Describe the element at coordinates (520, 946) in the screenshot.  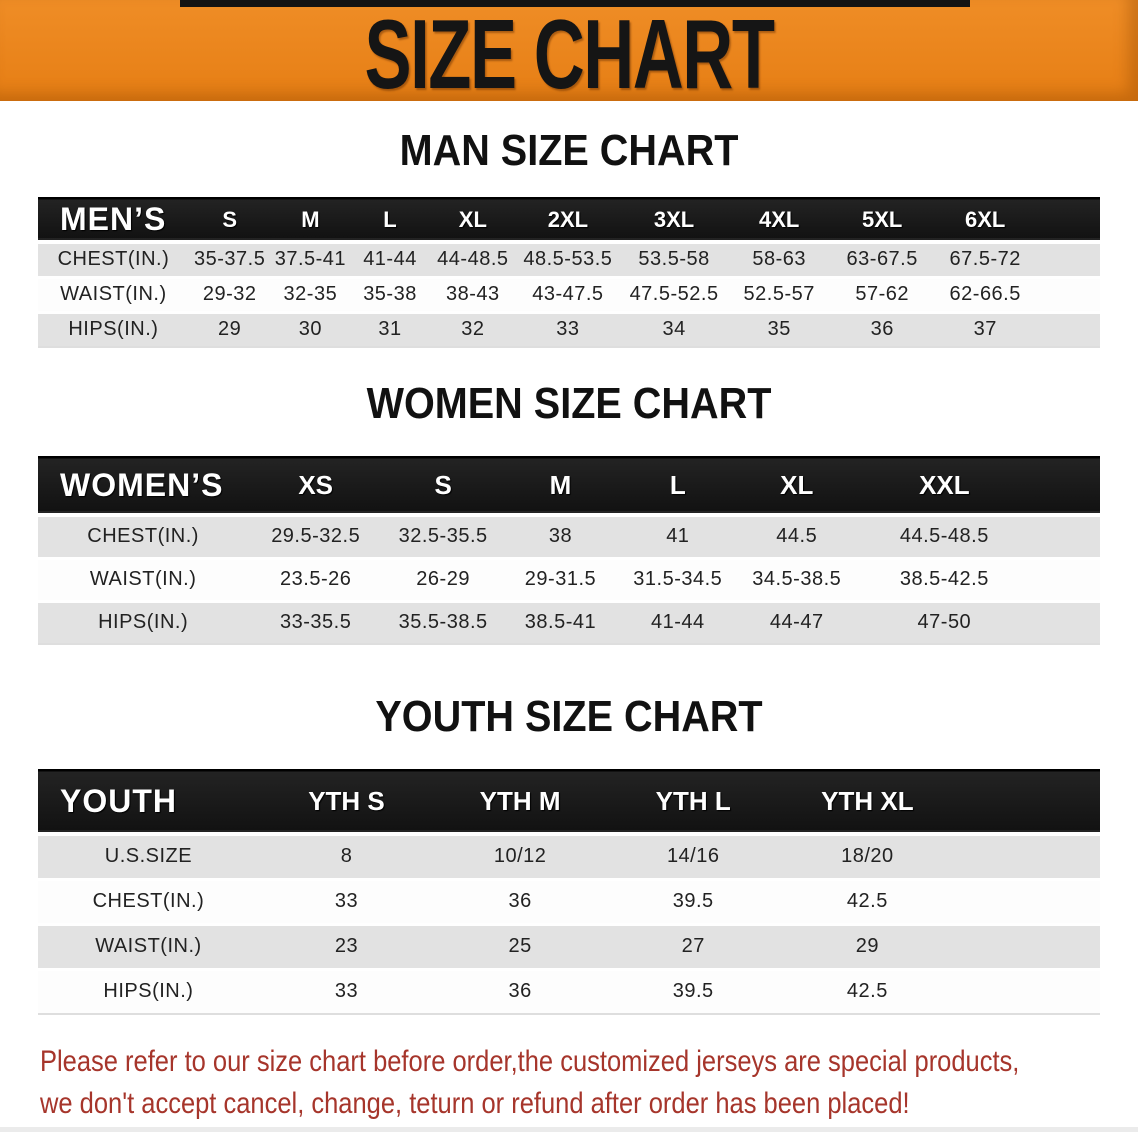
I see `size-value: 25` at that location.